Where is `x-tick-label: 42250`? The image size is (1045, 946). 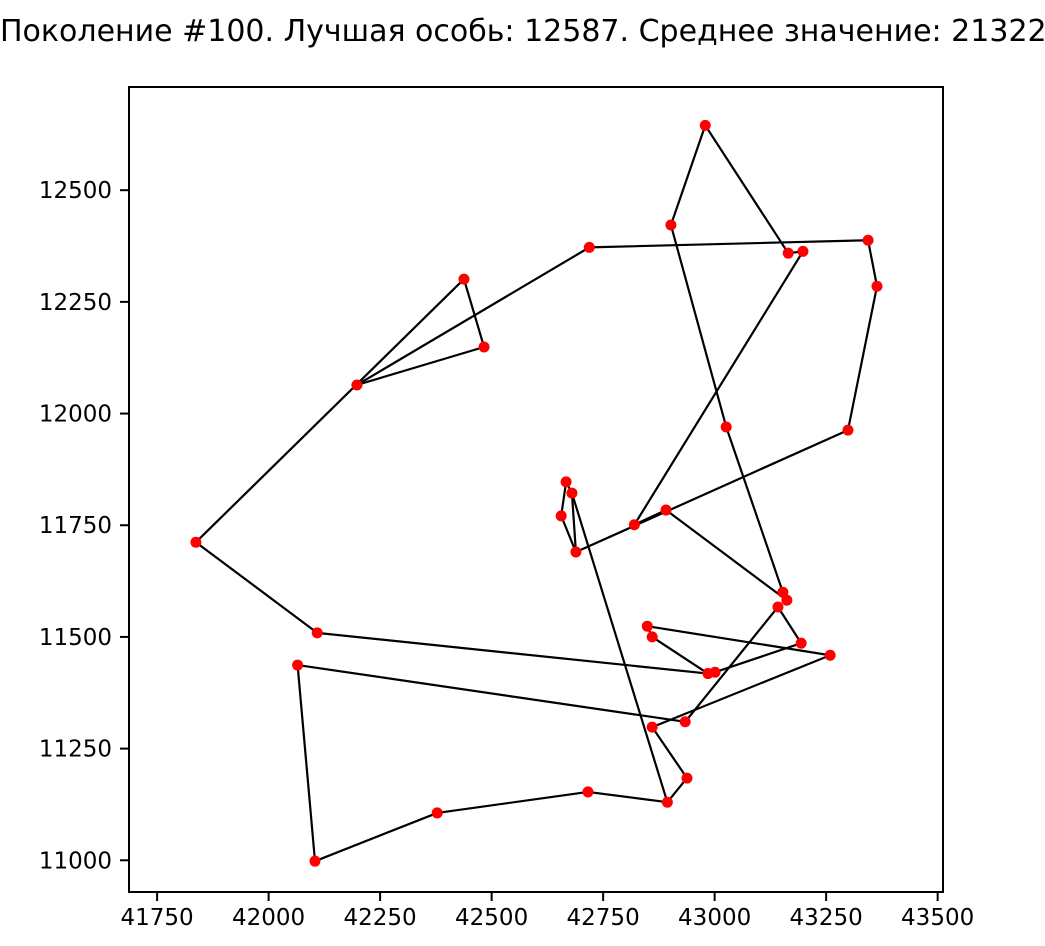 x-tick-label: 42250 is located at coordinates (380, 918).